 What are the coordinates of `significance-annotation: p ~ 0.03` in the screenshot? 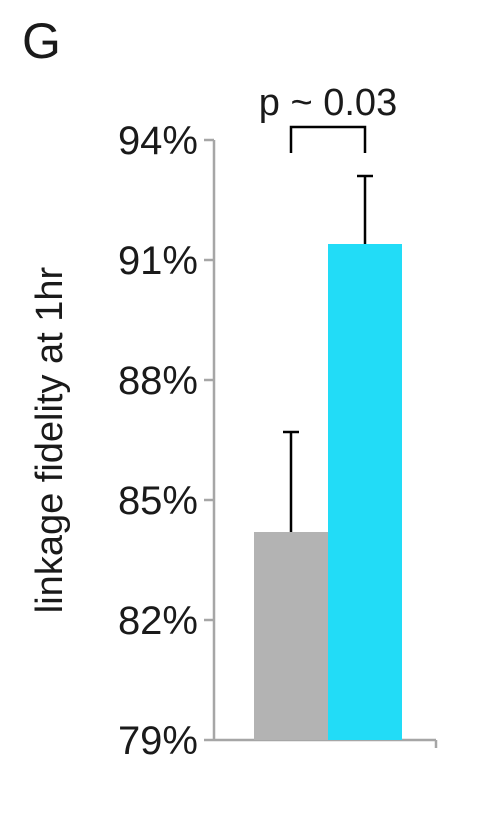 It's located at (328, 117).